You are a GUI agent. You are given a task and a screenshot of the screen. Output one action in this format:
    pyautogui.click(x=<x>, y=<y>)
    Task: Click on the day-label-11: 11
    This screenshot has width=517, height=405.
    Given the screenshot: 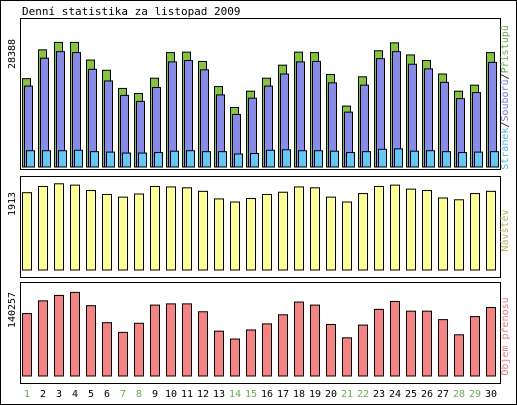 What is the action you would take?
    pyautogui.click(x=187, y=394)
    